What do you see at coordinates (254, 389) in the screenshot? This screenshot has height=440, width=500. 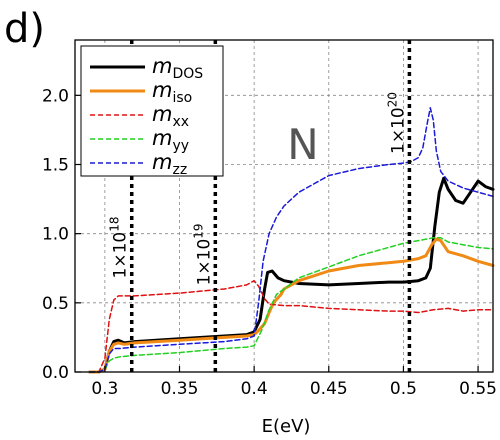 I see `x-tick-label: 0.4` at bounding box center [254, 389].